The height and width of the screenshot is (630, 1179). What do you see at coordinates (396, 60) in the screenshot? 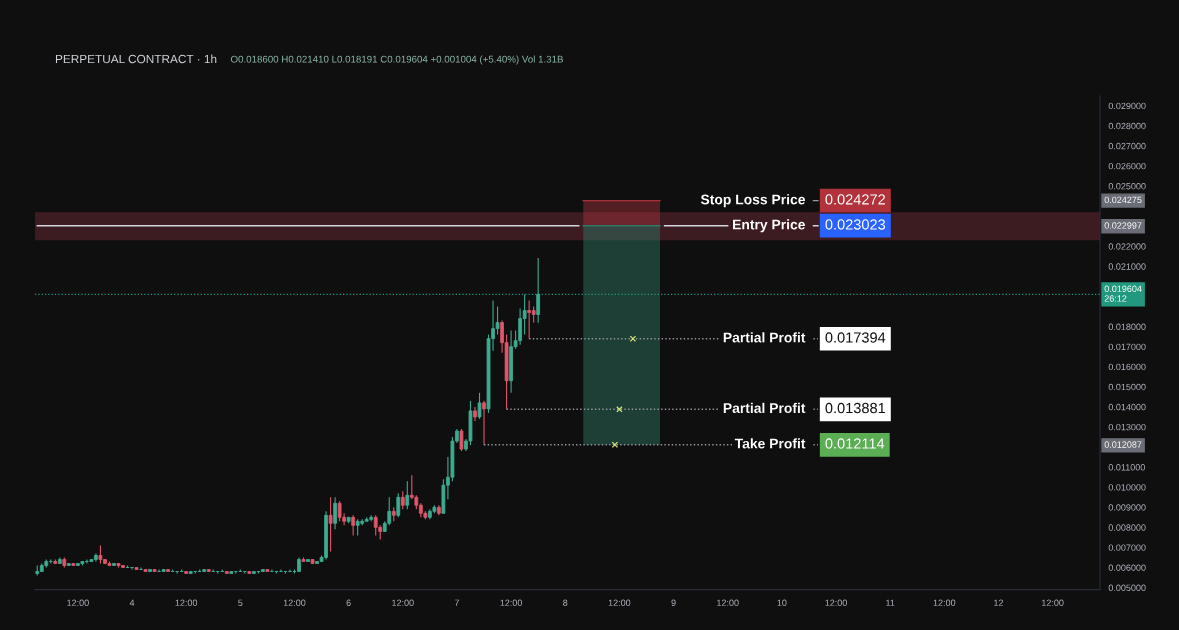
I see `chart-subtitle: O0.018600 H0.021410 L0.018191 C0.019604 +0.001004 (+5.40%) Vol 1.31B` at bounding box center [396, 60].